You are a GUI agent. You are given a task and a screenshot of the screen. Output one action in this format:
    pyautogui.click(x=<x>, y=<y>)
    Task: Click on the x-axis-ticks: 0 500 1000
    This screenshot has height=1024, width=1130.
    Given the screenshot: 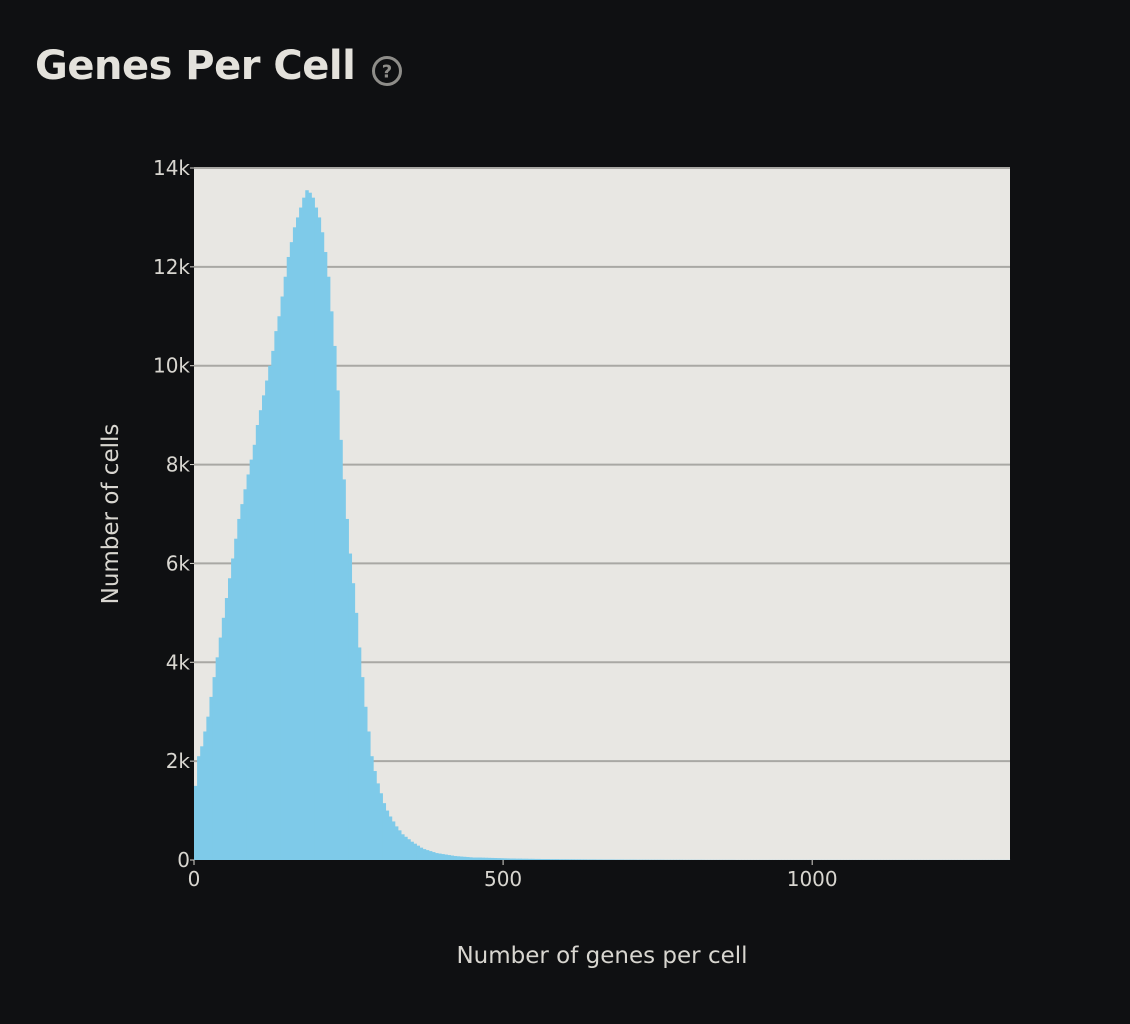 What is the action you would take?
    pyautogui.click(x=513, y=875)
    